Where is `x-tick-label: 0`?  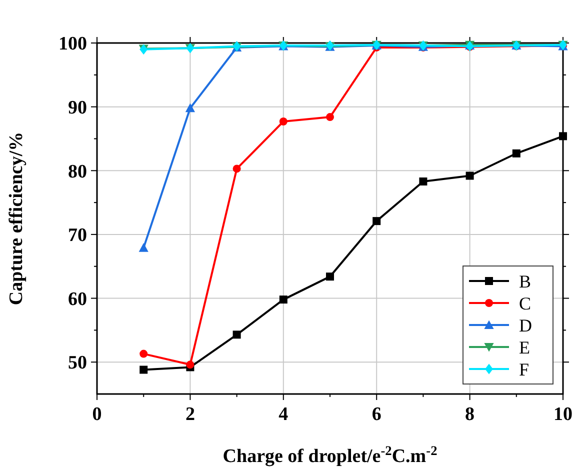
x-tick-label: 0 is located at coordinates (97, 414).